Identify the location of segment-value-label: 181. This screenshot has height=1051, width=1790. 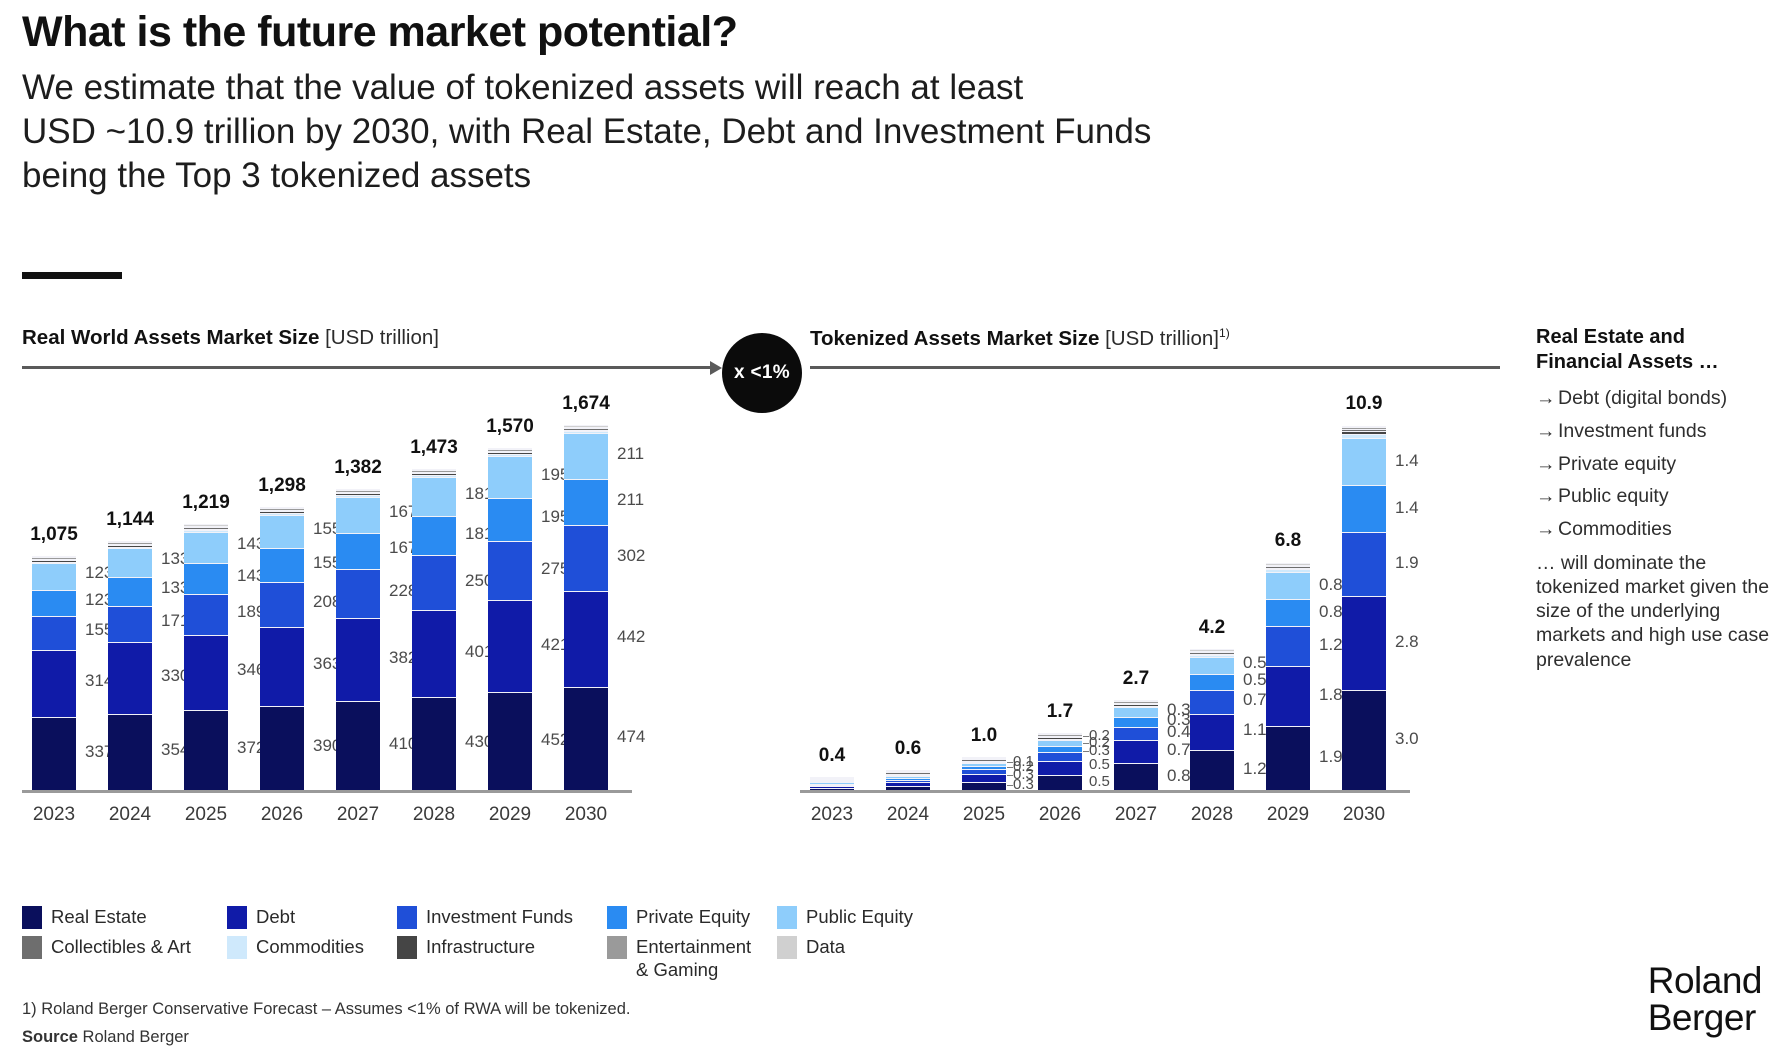
(479, 494).